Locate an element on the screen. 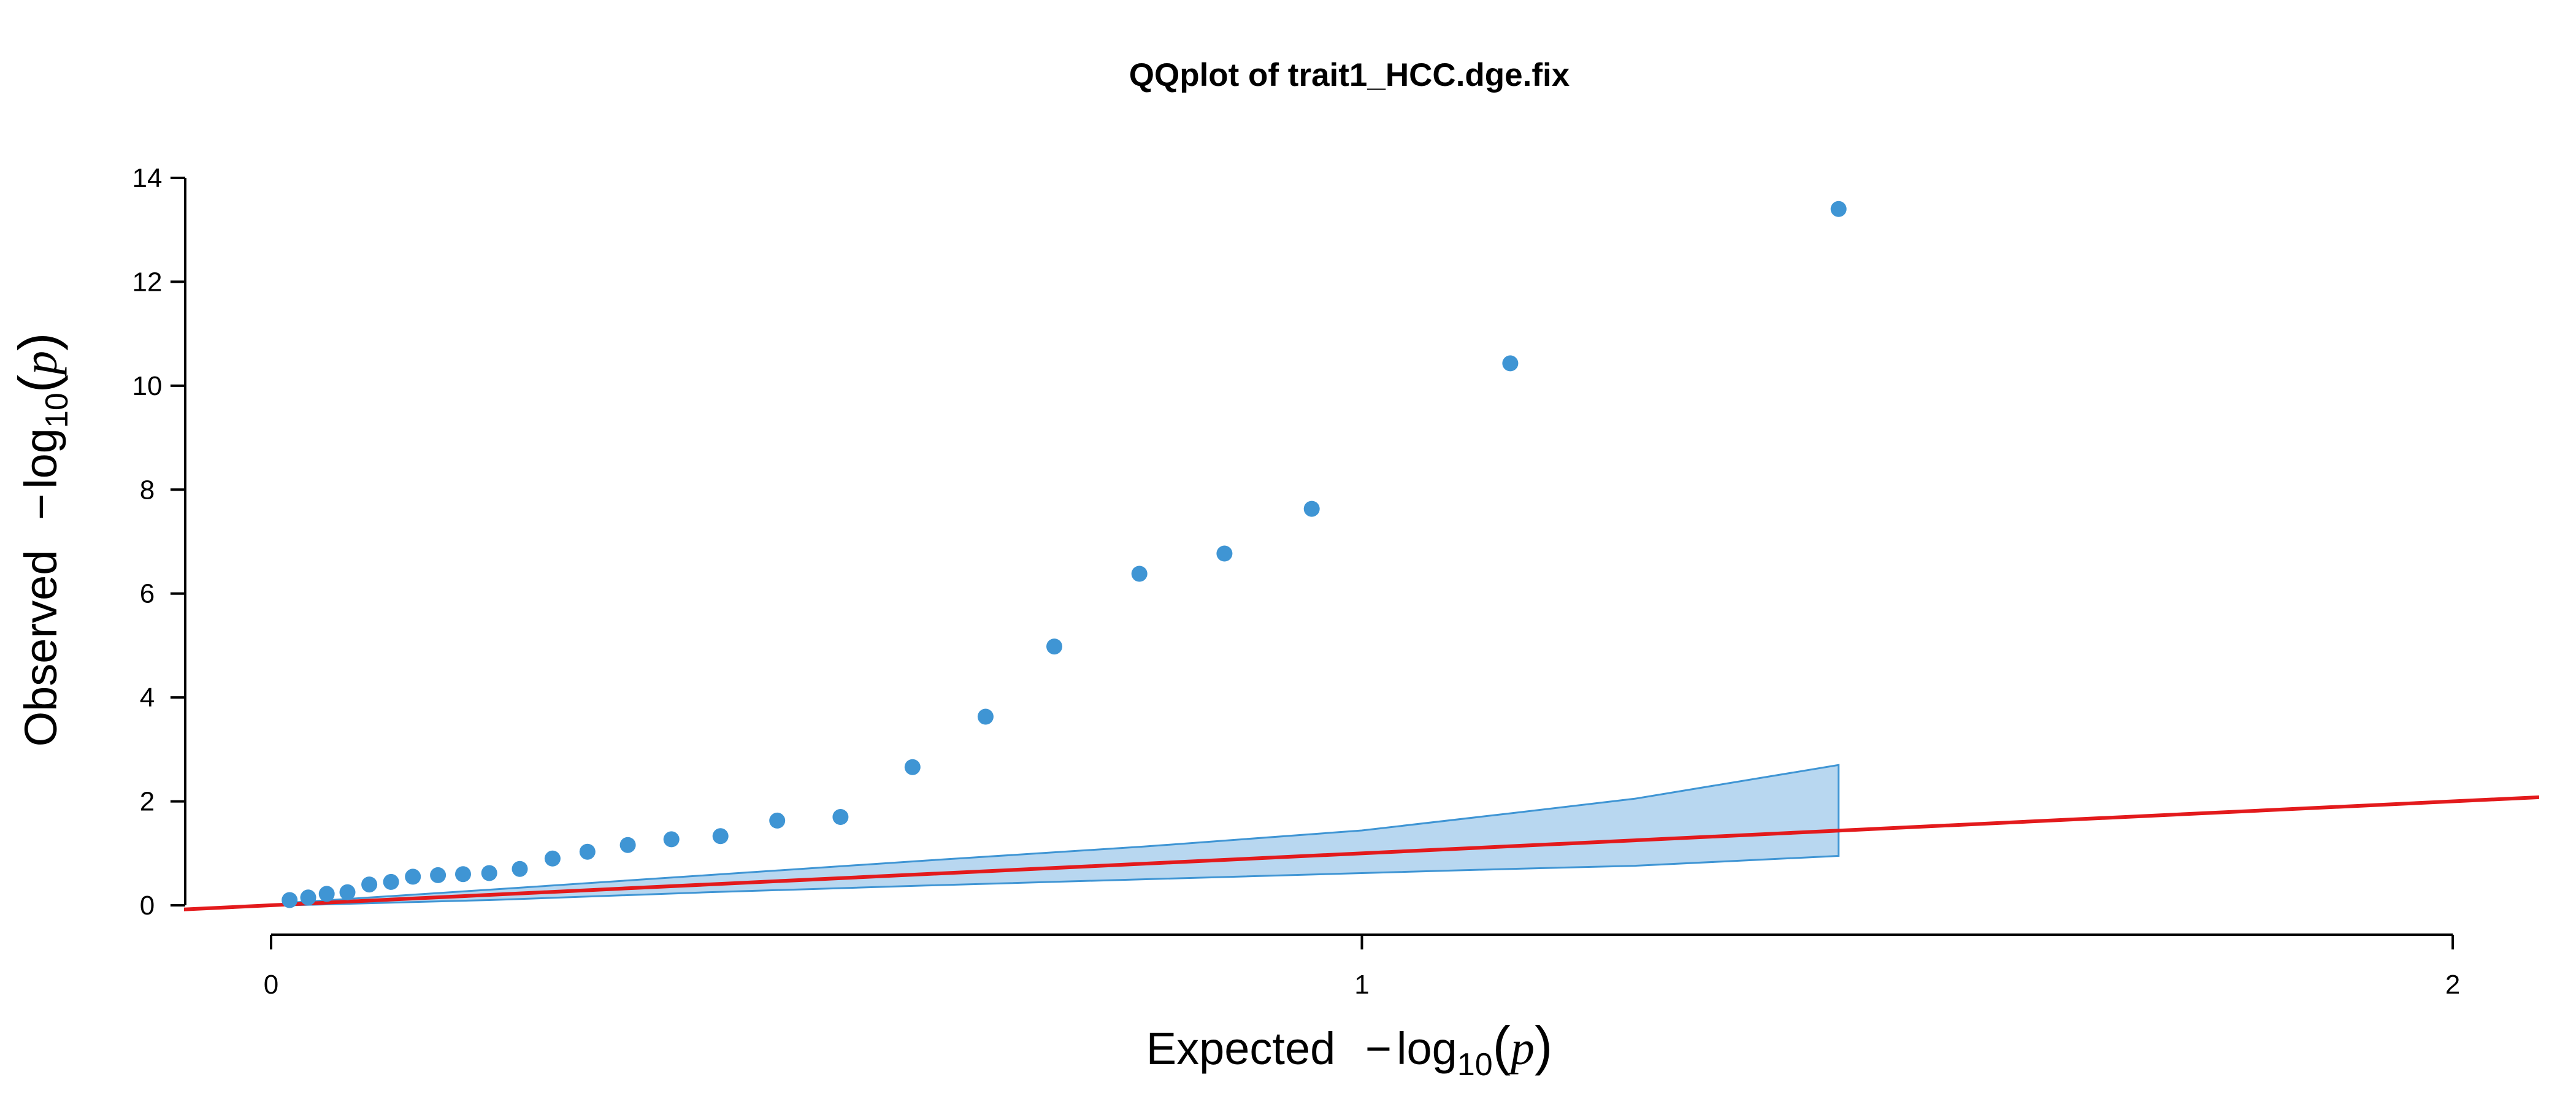 The height and width of the screenshot is (1104, 2576). x-axis-label-prefix: Expected is located at coordinates (1241, 1048).